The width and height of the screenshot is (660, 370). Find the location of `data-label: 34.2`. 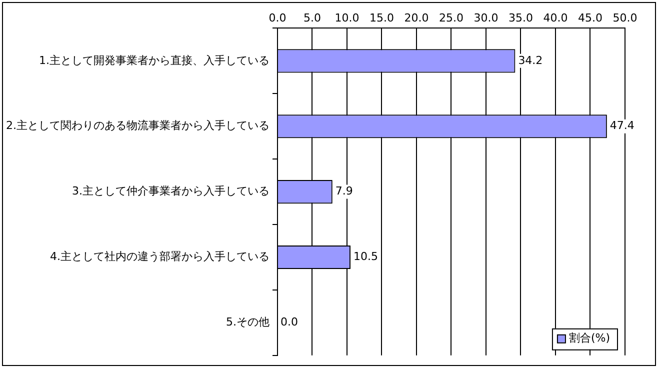

data-label: 34.2 is located at coordinates (530, 60).